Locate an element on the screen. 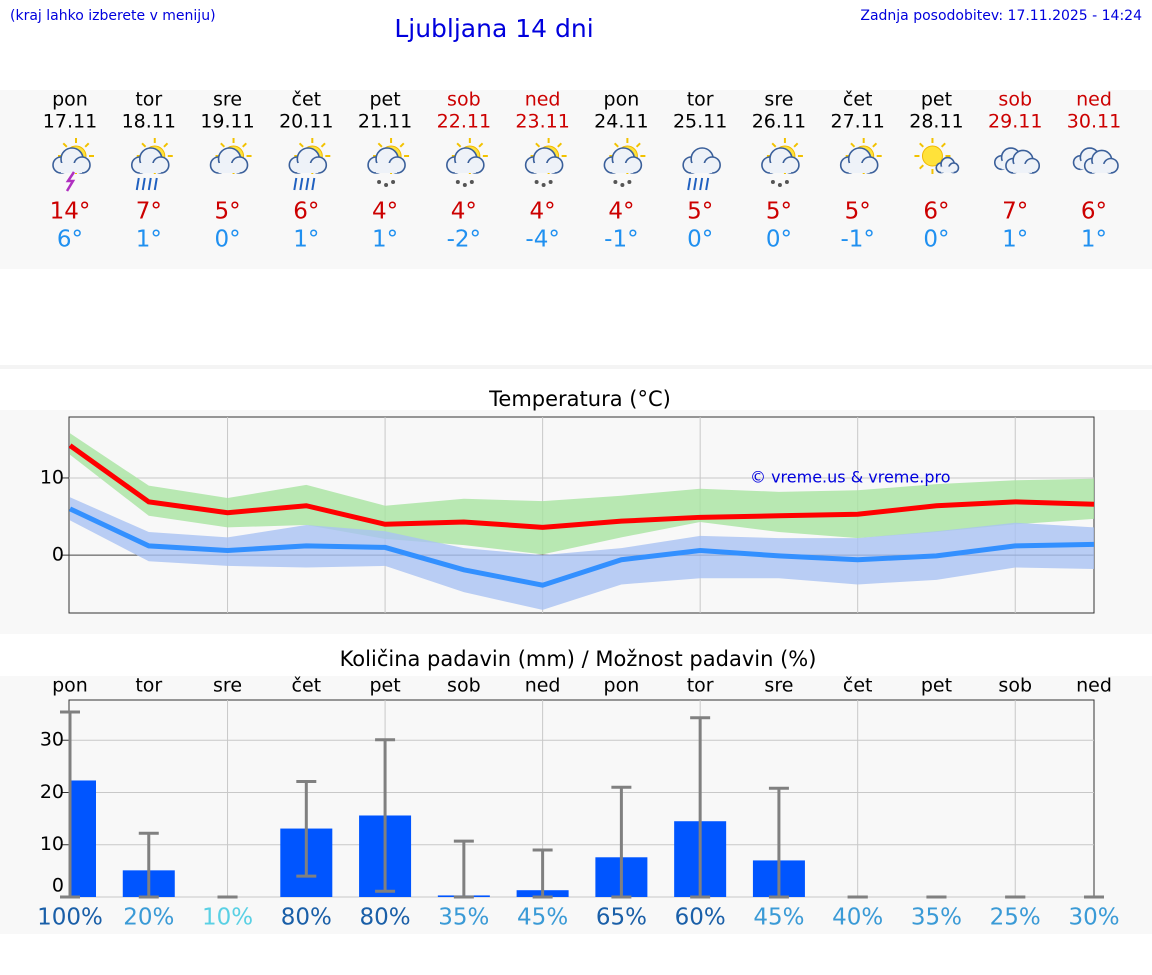  date: 23.11 is located at coordinates (542, 122).